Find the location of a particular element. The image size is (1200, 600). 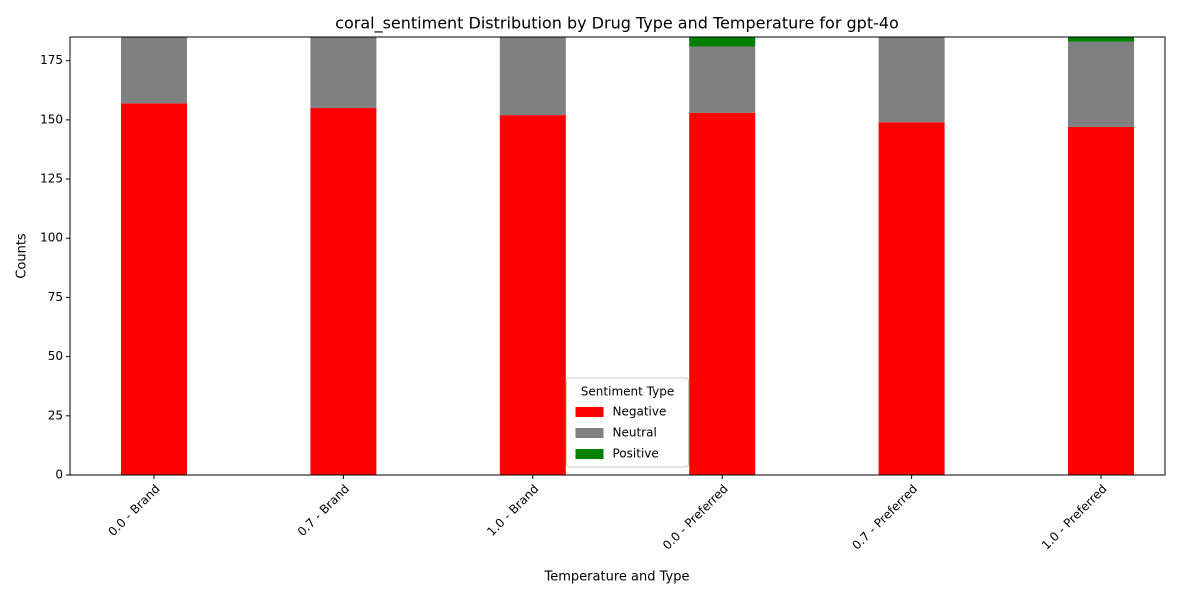

y-tick-label: 75 is located at coordinates (55, 297).